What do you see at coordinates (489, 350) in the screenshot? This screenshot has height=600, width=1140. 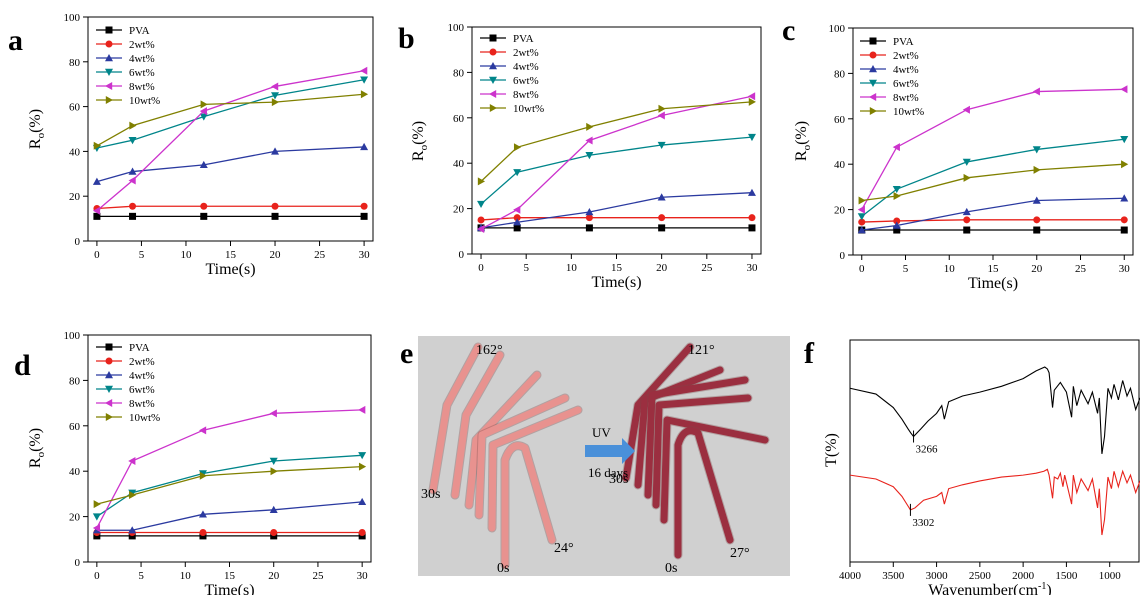 I see `angle-left-top: 162°` at bounding box center [489, 350].